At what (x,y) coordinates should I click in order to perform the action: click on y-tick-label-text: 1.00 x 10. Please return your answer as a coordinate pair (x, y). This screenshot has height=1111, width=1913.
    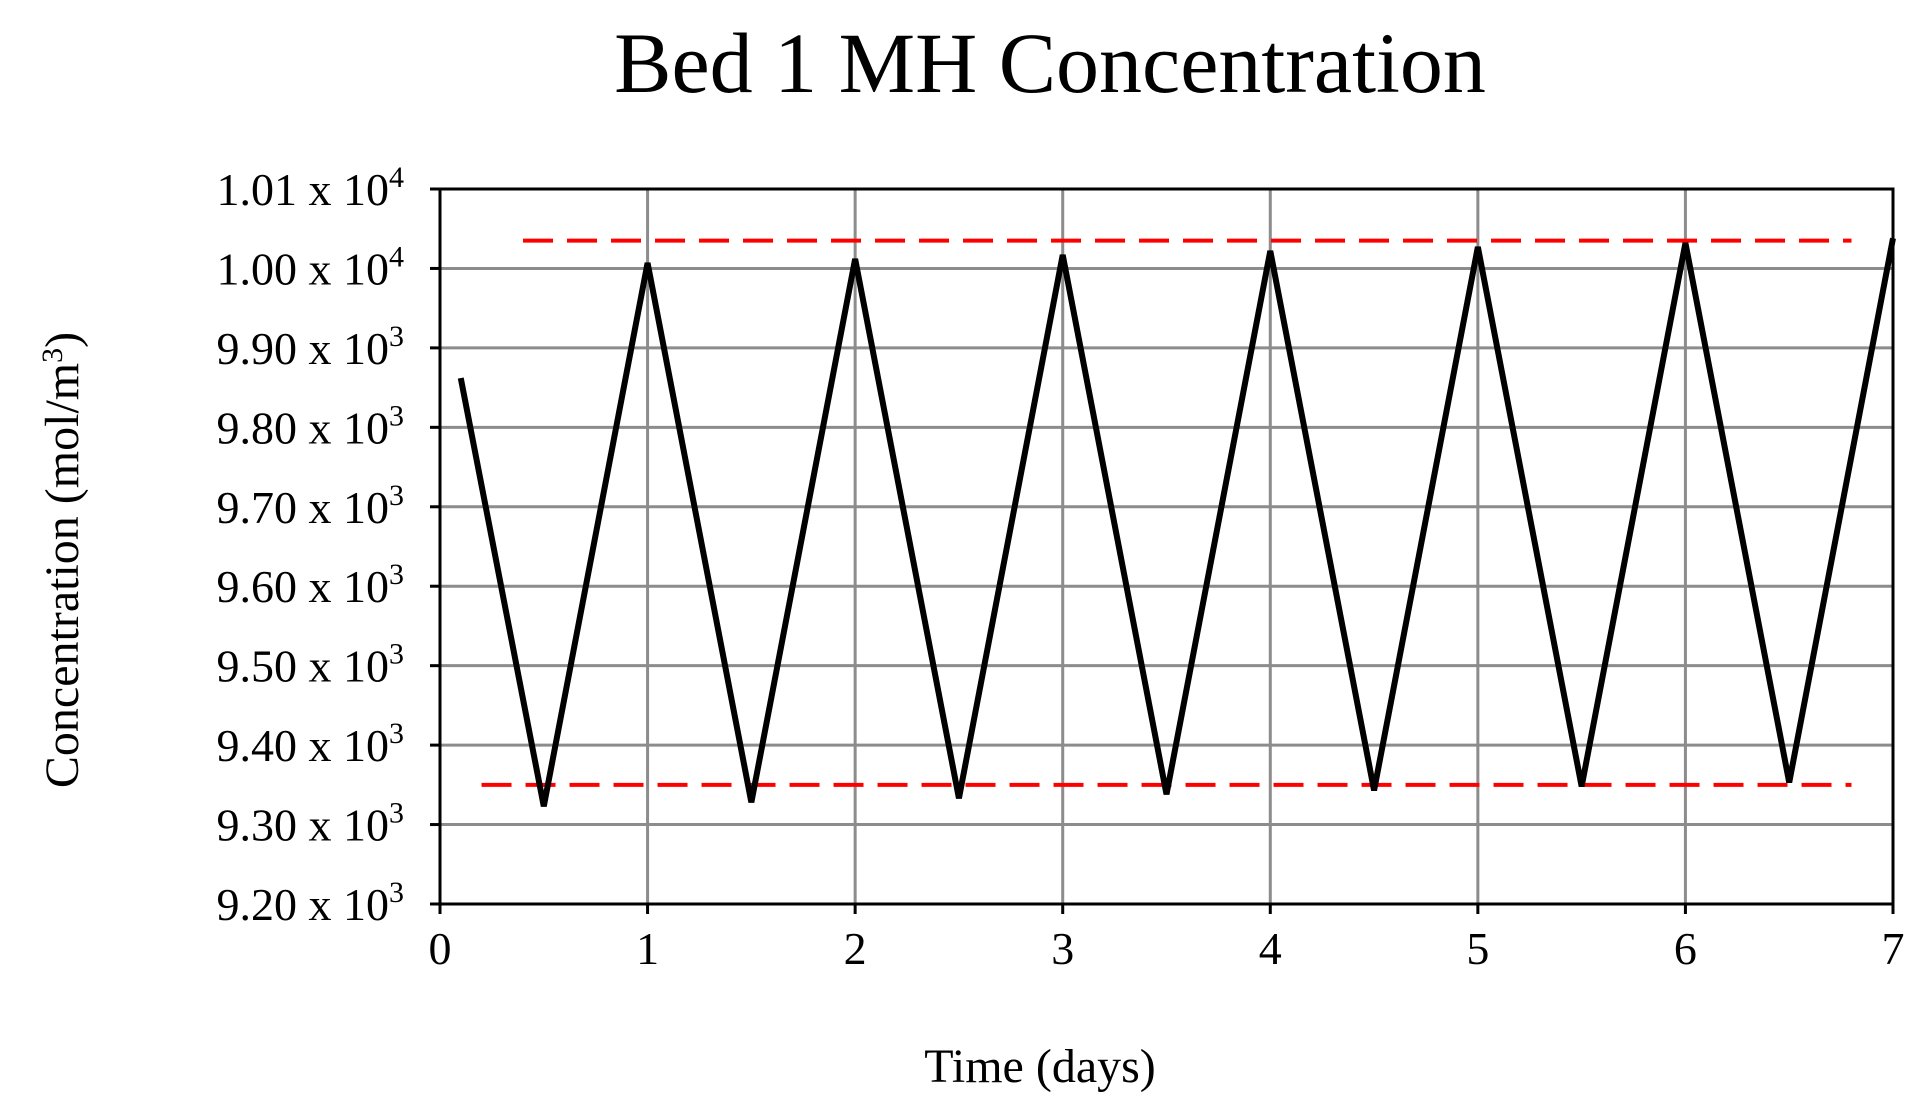
    Looking at the image, I should click on (303, 268).